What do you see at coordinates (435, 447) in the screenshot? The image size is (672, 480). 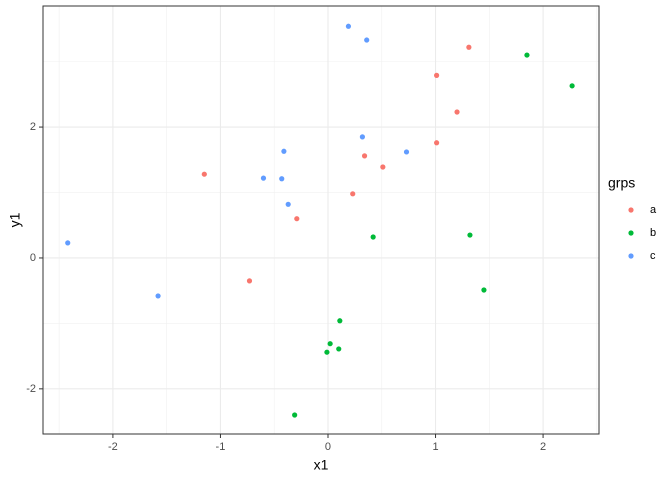 I see `x-tick-label: 1` at bounding box center [435, 447].